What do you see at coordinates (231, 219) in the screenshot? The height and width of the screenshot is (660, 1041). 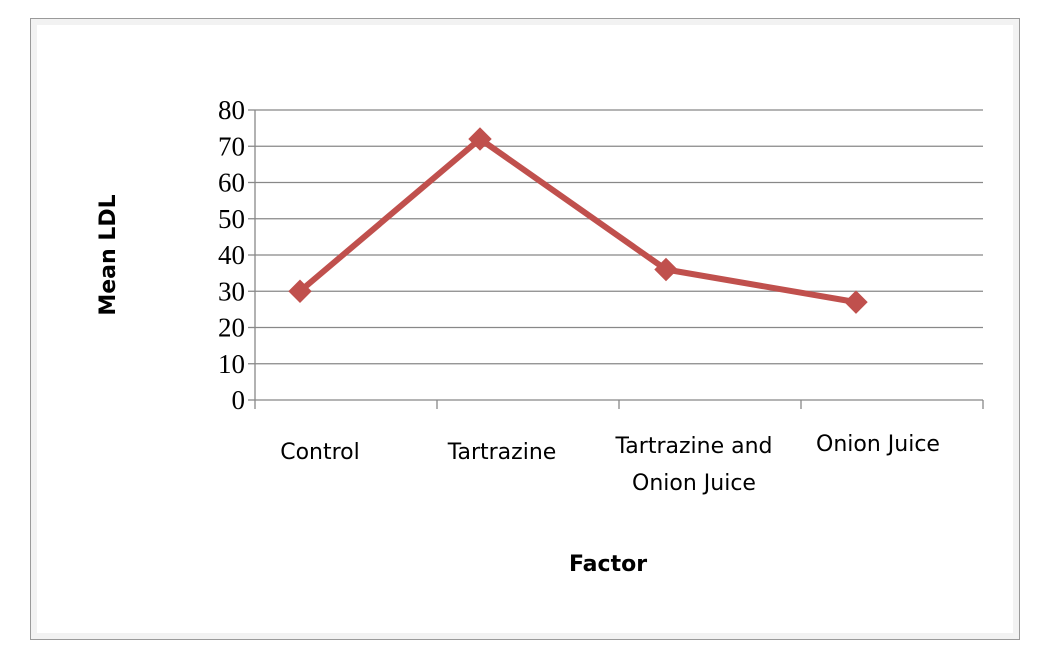 I see `y-tick-label-50: 50` at bounding box center [231, 219].